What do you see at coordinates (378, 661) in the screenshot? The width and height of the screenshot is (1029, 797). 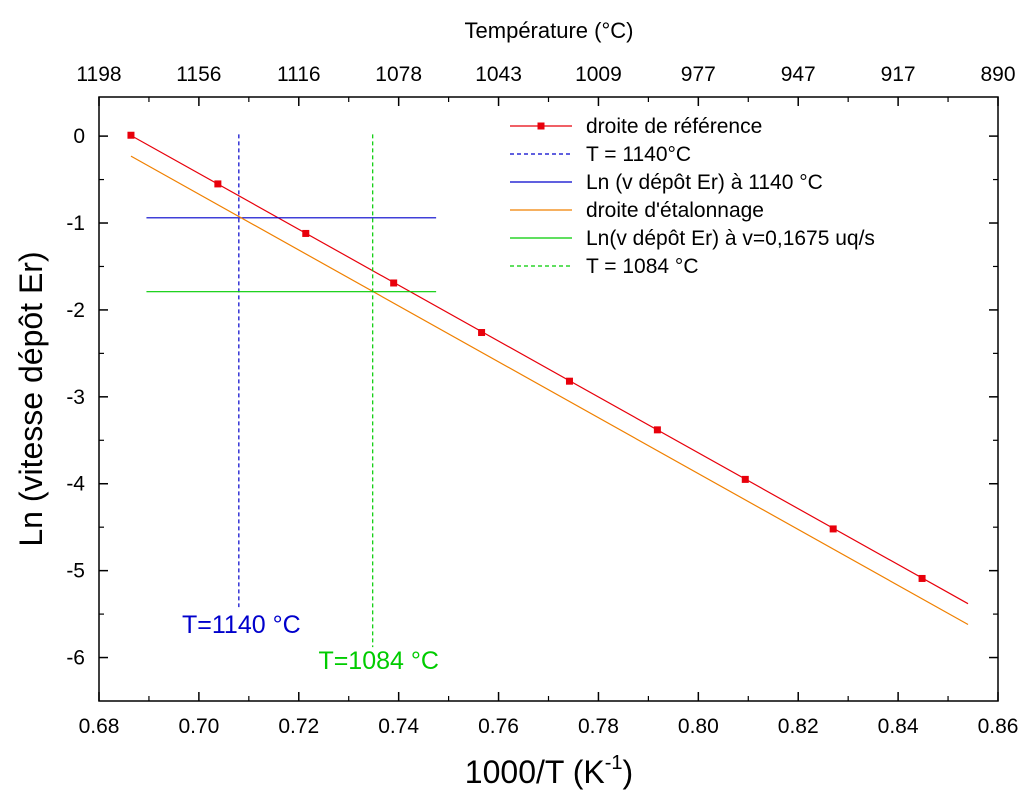 I see `annotation-label: T=1084 °C` at bounding box center [378, 661].